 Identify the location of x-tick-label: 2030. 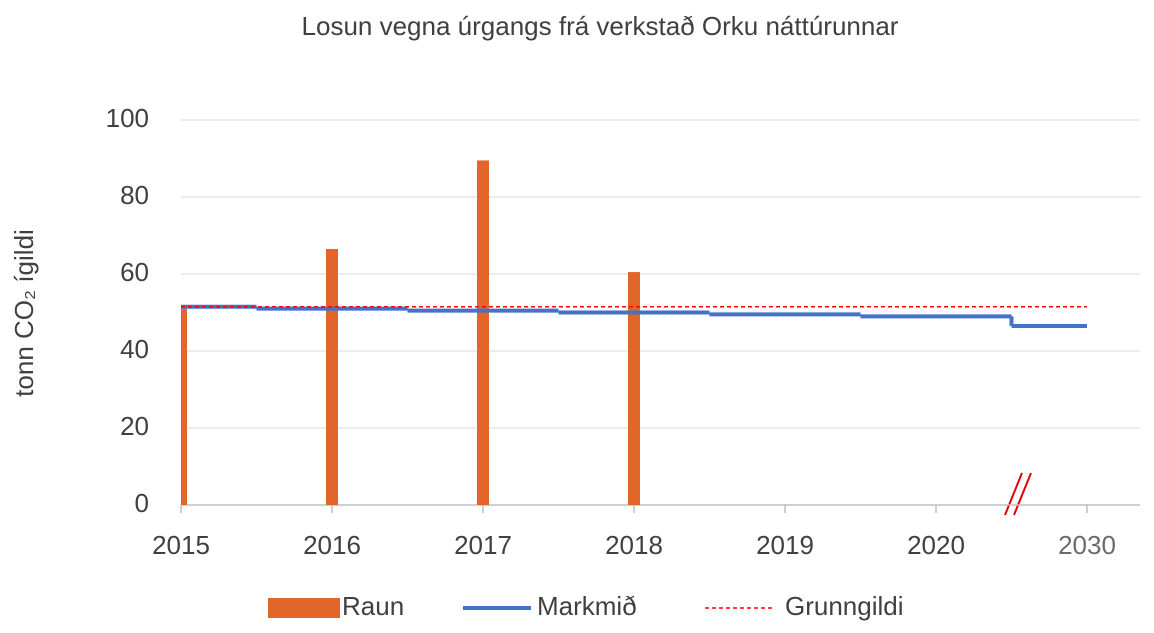
(1087, 545).